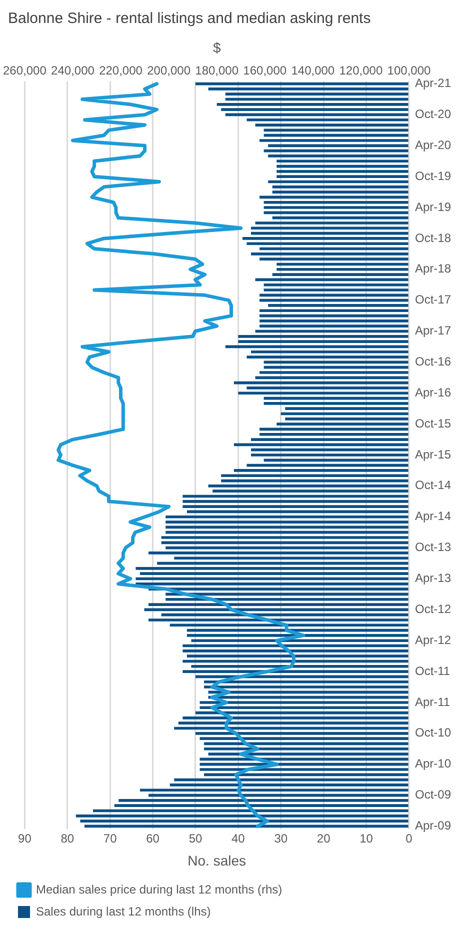 The height and width of the screenshot is (934, 465). What do you see at coordinates (195, 838) in the screenshot?
I see `x-tick-label: 50` at bounding box center [195, 838].